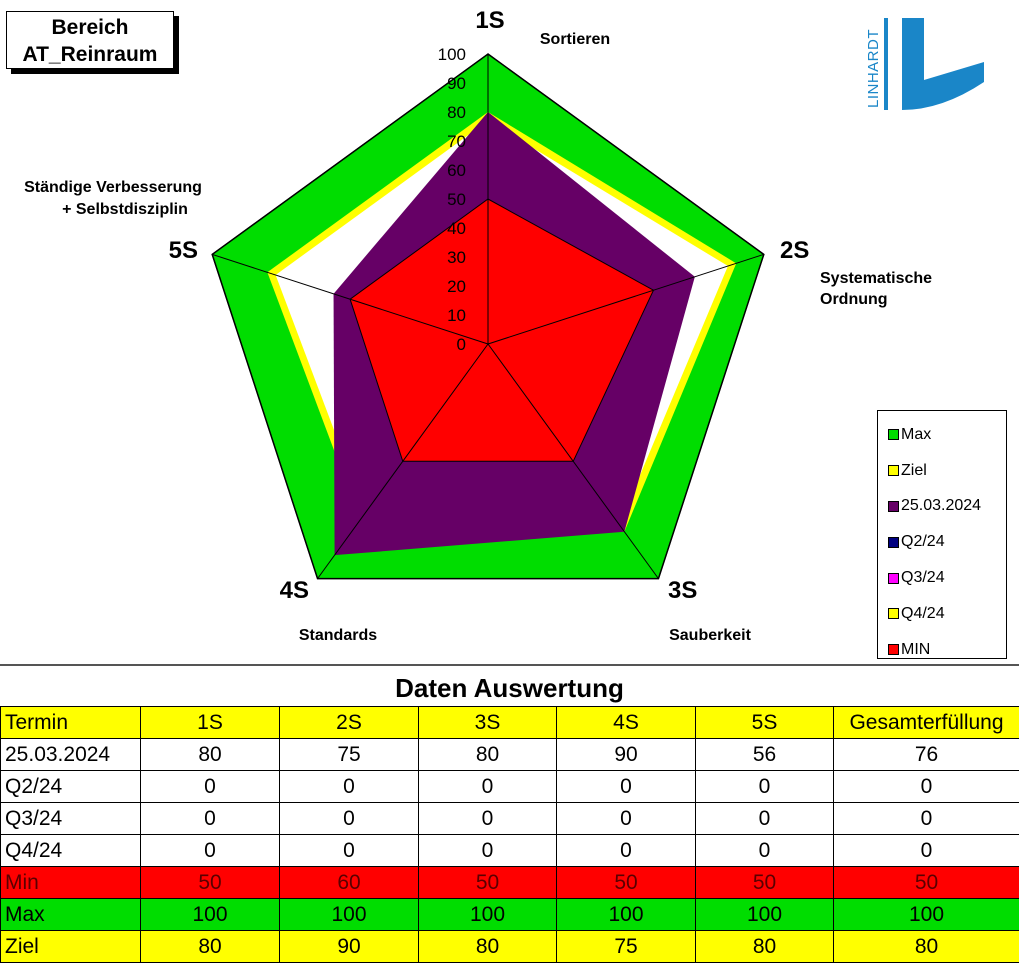 The width and height of the screenshot is (1019, 963). What do you see at coordinates (338, 635) in the screenshot?
I see `axis-label: Standards` at bounding box center [338, 635].